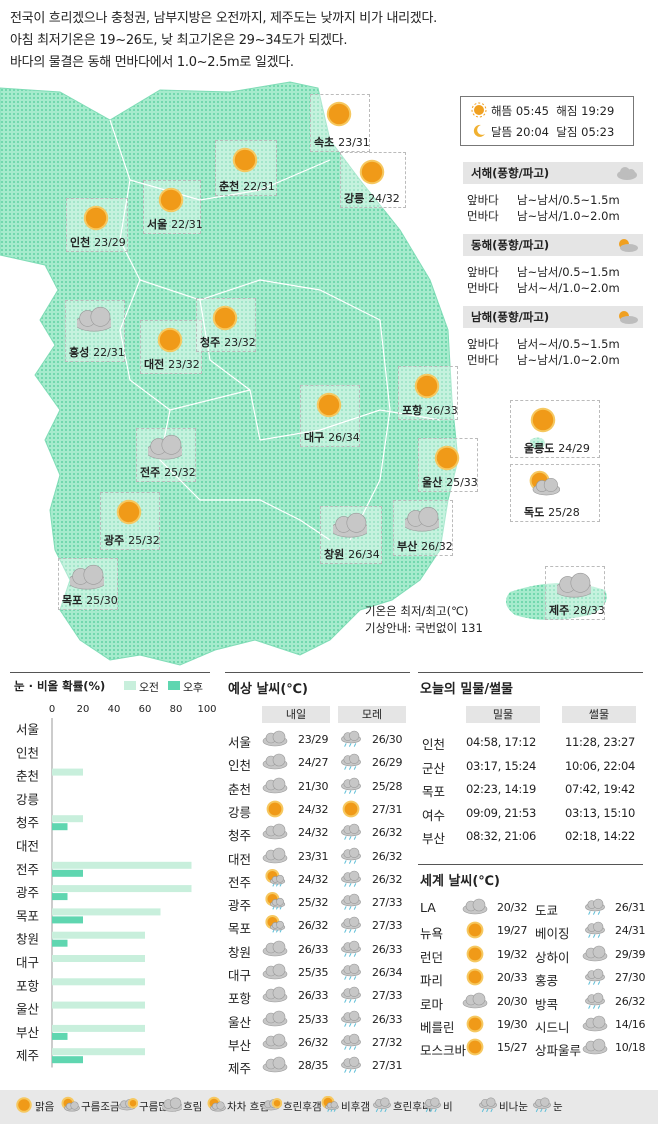 The width and height of the screenshot is (658, 1134). What do you see at coordinates (275, 901) in the screenshot?
I see `sun-rain-icon` at bounding box center [275, 901].